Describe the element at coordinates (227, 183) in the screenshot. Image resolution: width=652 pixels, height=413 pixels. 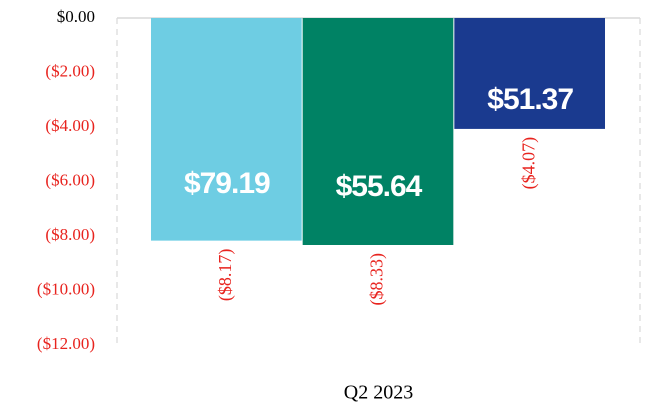
I see `bar-annotation: $79.19` at that location.